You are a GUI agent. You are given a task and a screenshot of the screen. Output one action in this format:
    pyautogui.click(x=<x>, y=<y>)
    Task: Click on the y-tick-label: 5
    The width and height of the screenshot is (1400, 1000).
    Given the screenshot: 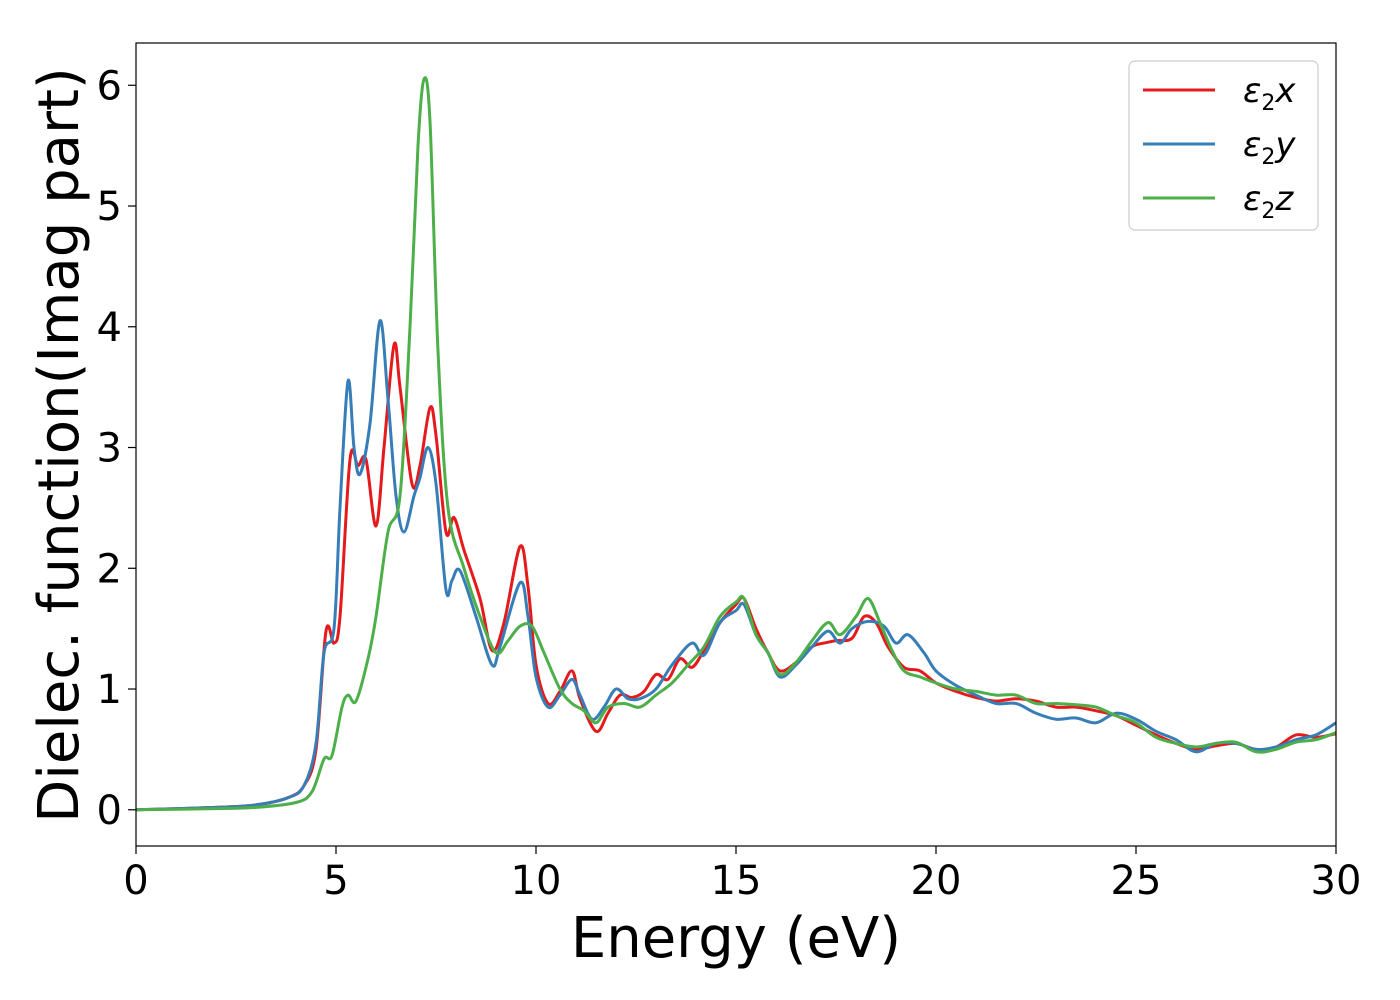 What is the action you would take?
    pyautogui.click(x=109, y=207)
    